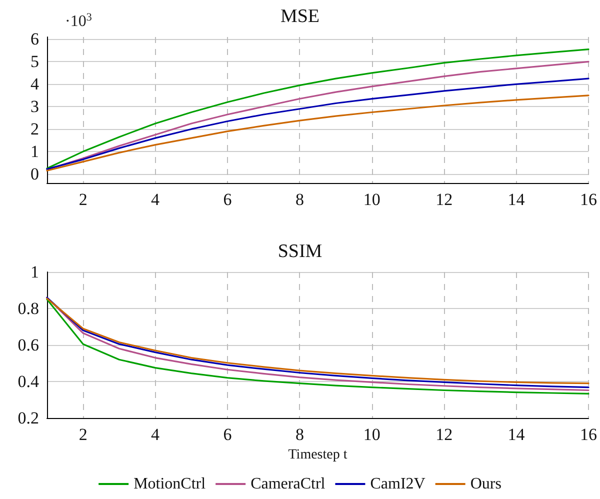  Describe the element at coordinates (28, 418) in the screenshot. I see `y-tick-label: 0.2` at that location.